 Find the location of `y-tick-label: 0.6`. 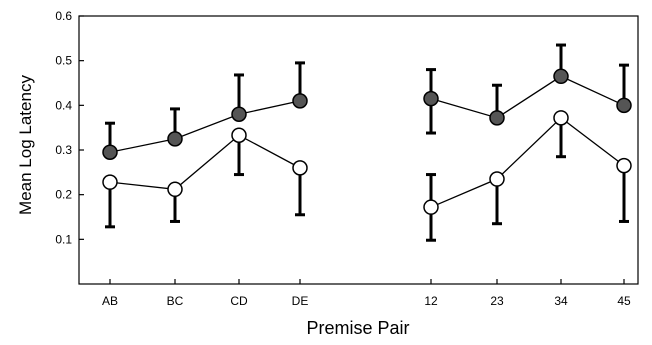

y-tick-label: 0.6 is located at coordinates (63, 16).